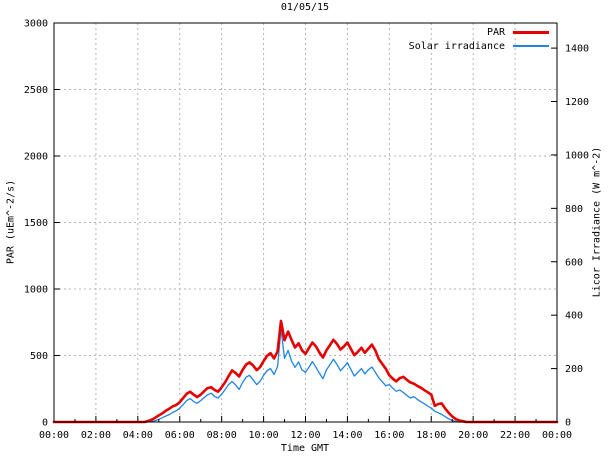 Image resolution: width=610 pixels, height=459 pixels. What do you see at coordinates (389, 435) in the screenshot?
I see `x-tick-label: 16:00` at bounding box center [389, 435].